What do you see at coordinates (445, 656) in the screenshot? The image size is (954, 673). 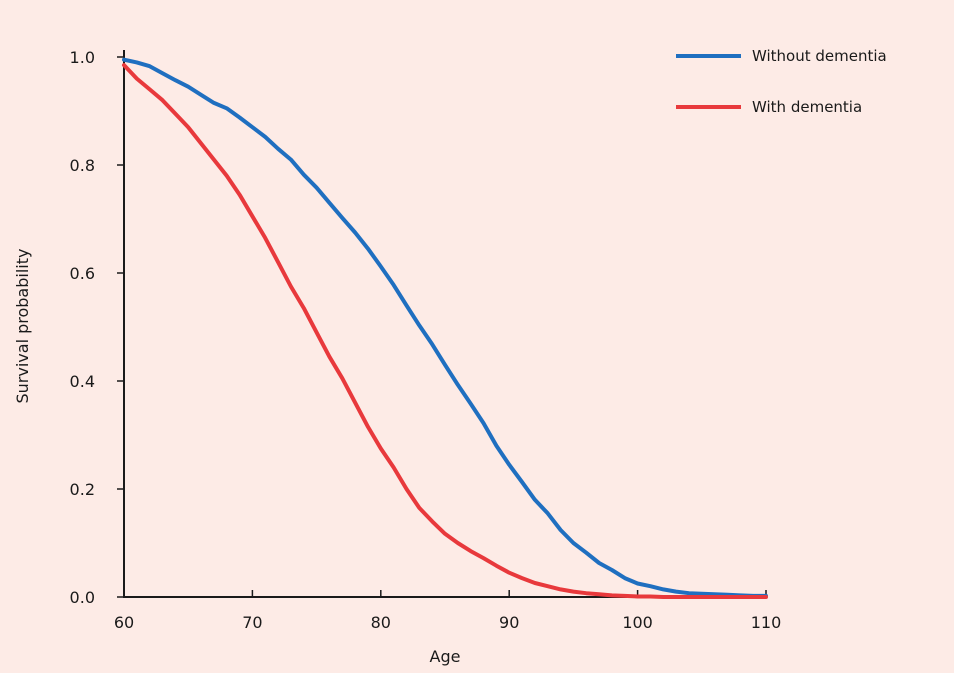 I see `x-axis-label: Age` at bounding box center [445, 656].